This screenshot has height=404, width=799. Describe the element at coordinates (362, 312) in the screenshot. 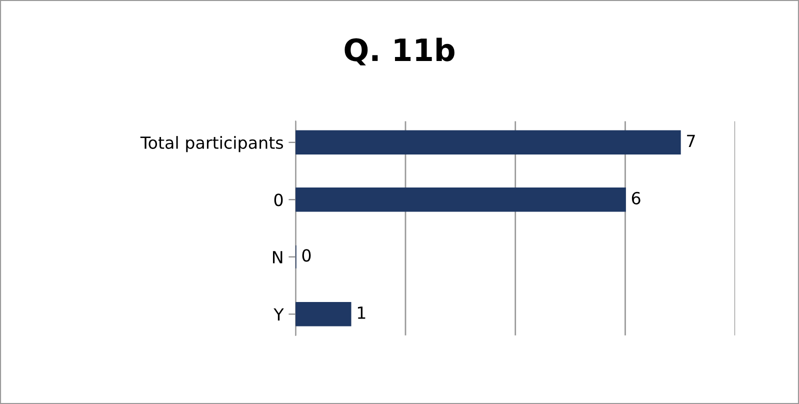

I see `data-label: 1` at that location.